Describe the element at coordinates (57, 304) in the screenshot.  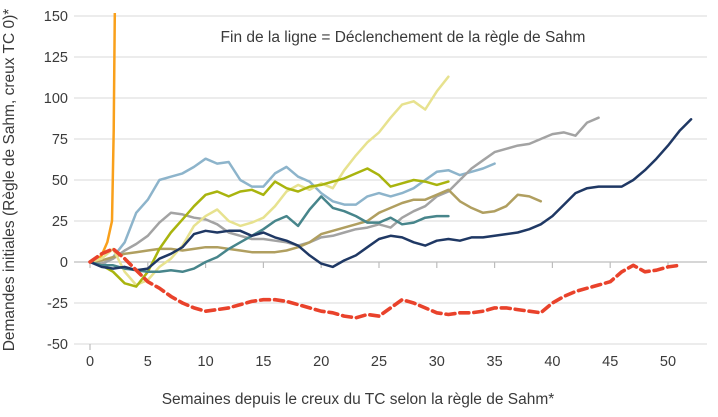
I see `y-tick-label: -25` at that location.